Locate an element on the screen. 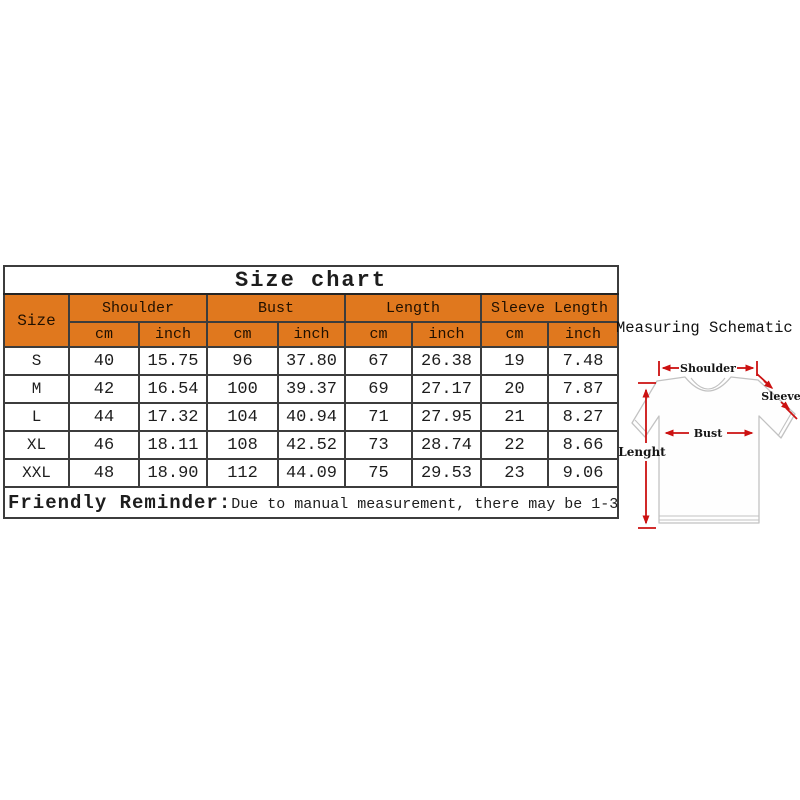  measurement-cell: 18.90 is located at coordinates (173, 473).